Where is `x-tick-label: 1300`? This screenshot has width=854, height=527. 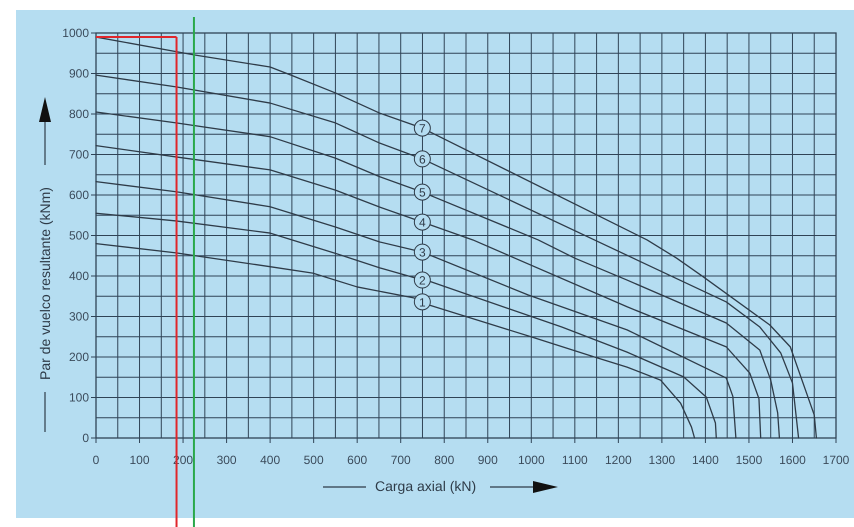
x-tick-label: 1300 is located at coordinates (662, 460).